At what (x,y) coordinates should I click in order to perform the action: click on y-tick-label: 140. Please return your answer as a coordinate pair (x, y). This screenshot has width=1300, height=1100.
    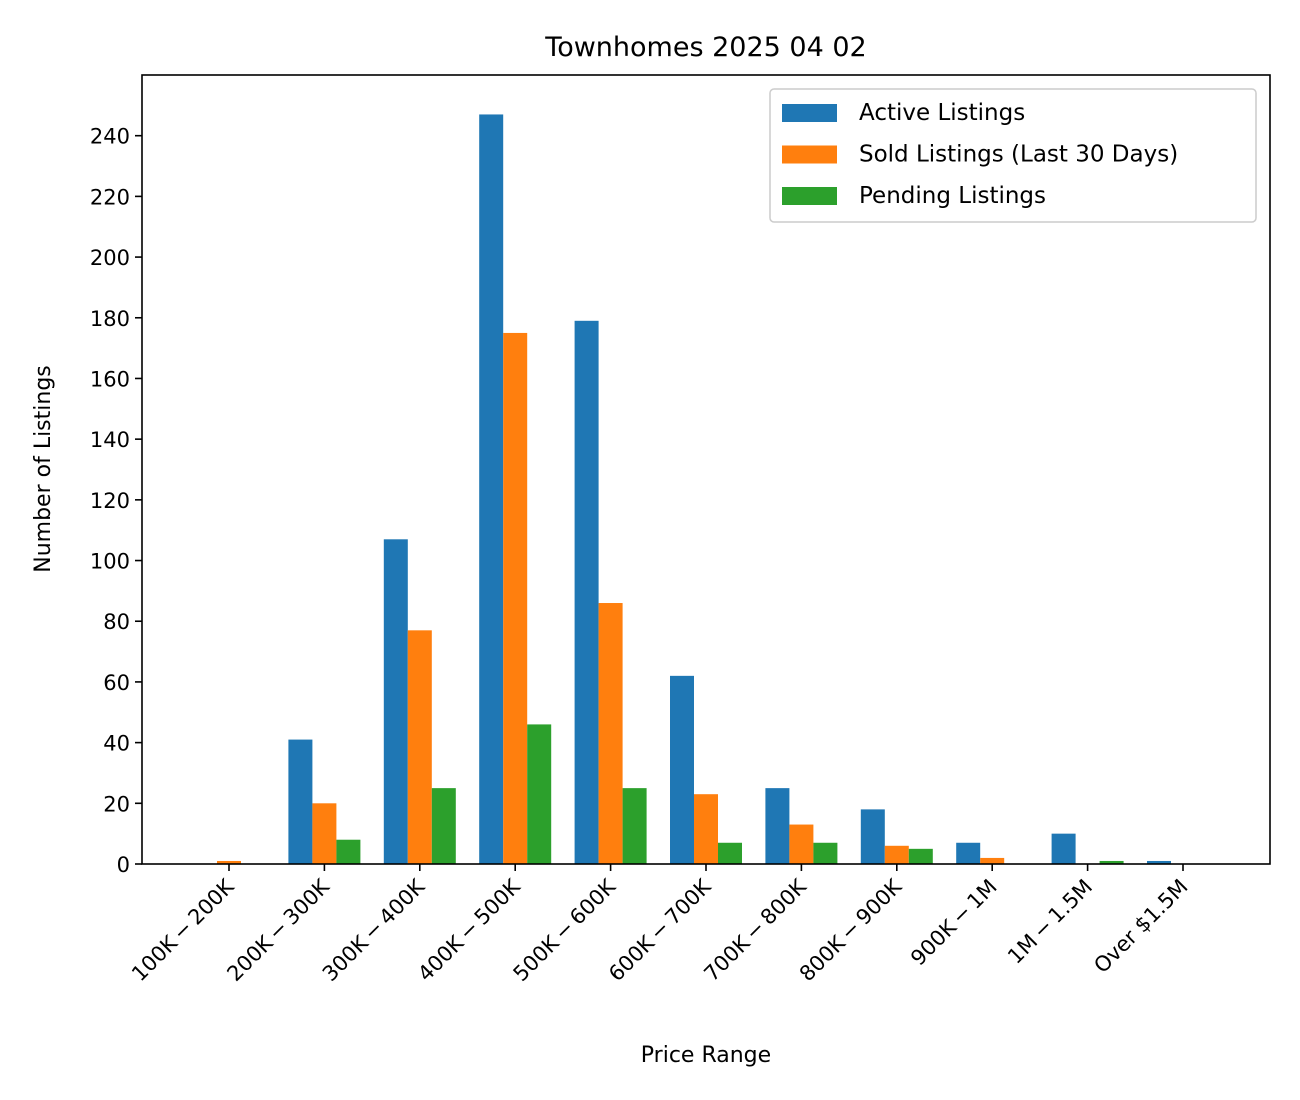
    Looking at the image, I should click on (110, 440).